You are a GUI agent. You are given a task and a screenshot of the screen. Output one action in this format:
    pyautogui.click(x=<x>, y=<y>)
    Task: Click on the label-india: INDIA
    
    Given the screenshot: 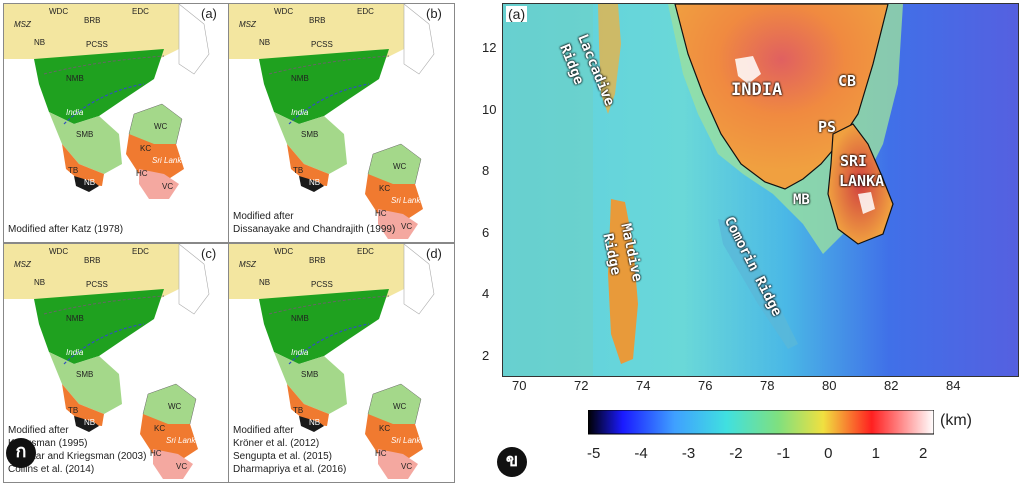 What is the action you would take?
    pyautogui.click(x=757, y=90)
    